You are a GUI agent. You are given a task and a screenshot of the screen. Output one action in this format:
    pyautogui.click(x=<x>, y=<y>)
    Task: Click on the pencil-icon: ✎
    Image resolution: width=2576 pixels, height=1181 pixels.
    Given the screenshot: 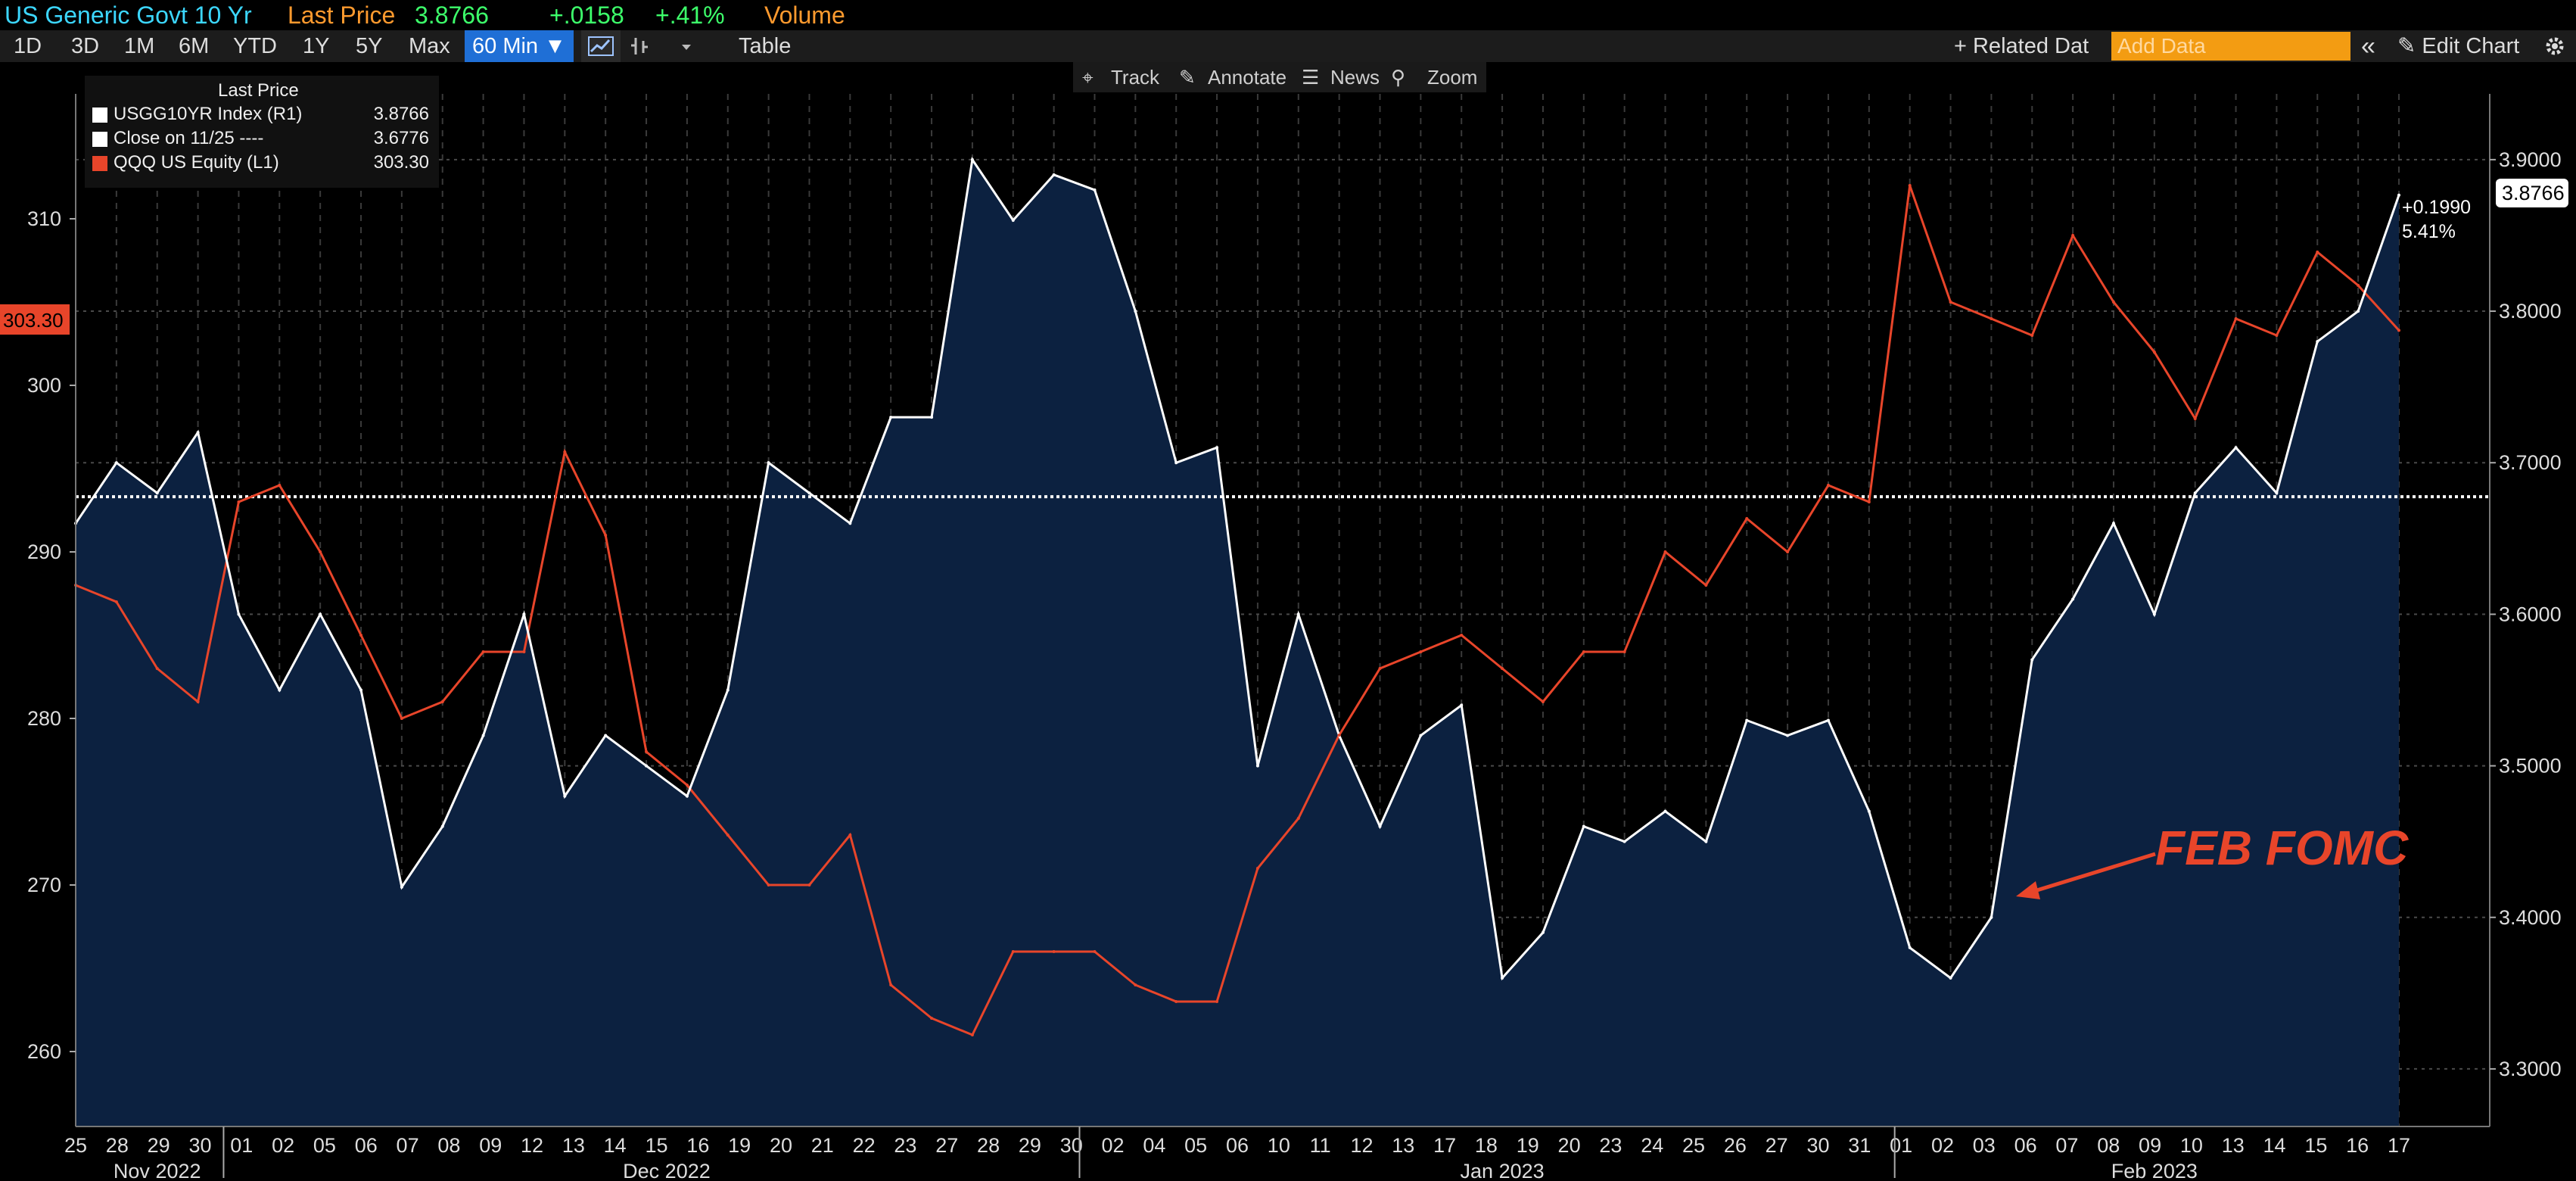 What is the action you would take?
    pyautogui.click(x=1187, y=77)
    